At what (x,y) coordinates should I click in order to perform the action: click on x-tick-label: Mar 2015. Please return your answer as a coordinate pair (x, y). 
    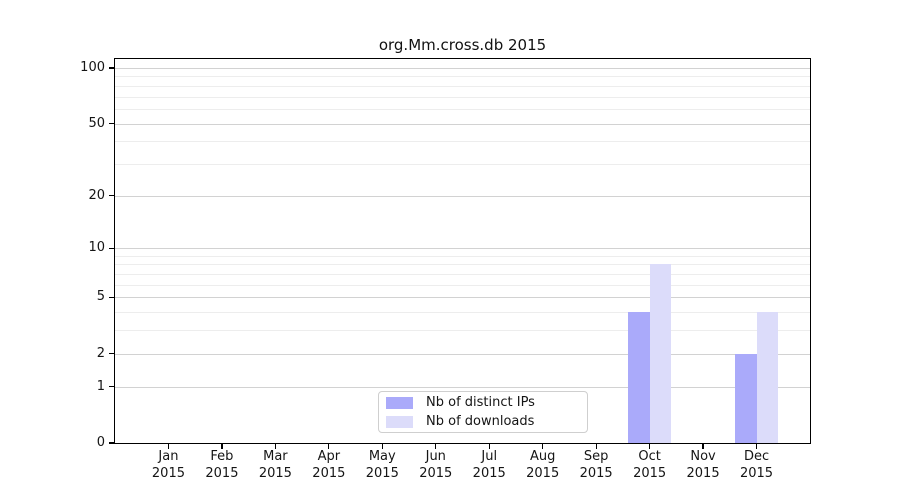
    Looking at the image, I should click on (275, 465).